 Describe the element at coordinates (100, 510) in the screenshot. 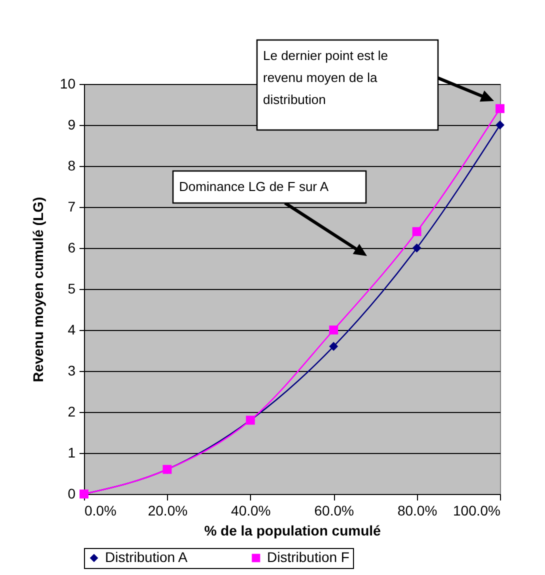

I see `x-tick-label: 0.0%` at that location.